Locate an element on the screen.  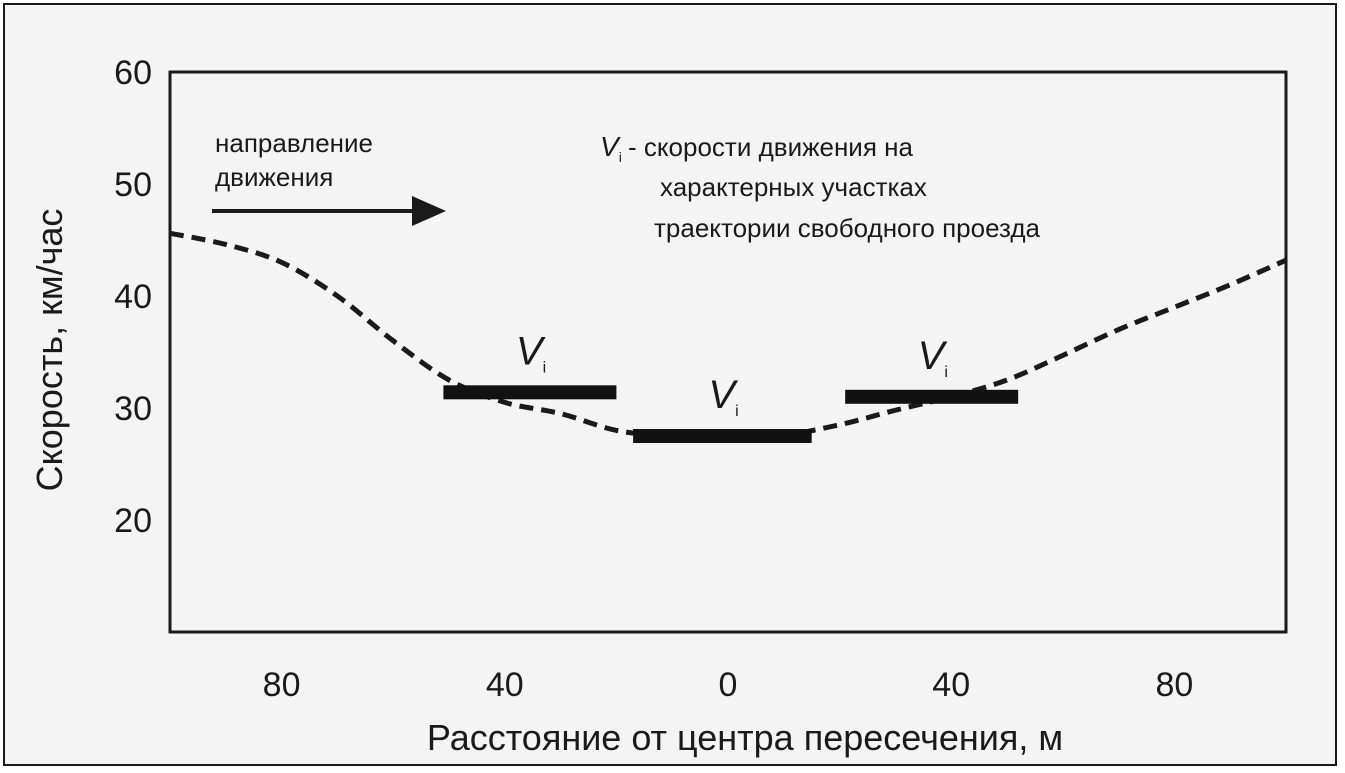
y-tick-label: 30 is located at coordinates (133, 409).